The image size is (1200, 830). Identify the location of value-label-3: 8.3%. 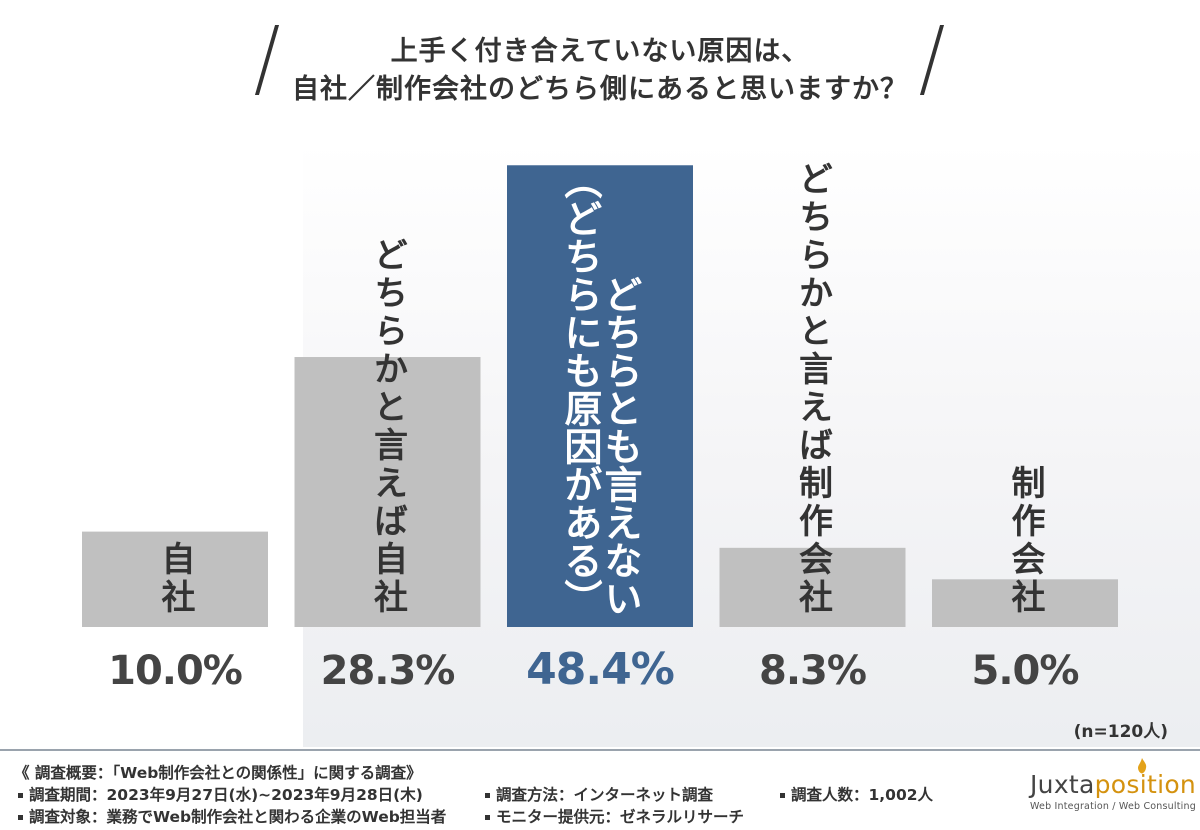
(812, 671).